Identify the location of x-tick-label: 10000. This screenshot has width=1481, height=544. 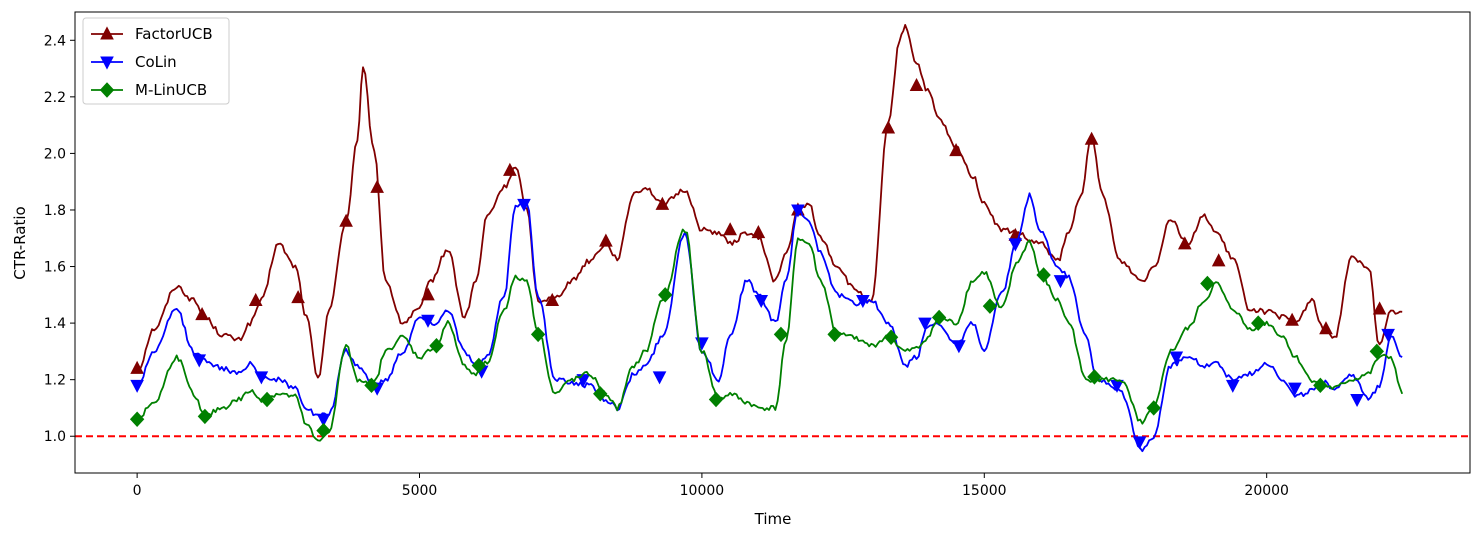
(702, 491).